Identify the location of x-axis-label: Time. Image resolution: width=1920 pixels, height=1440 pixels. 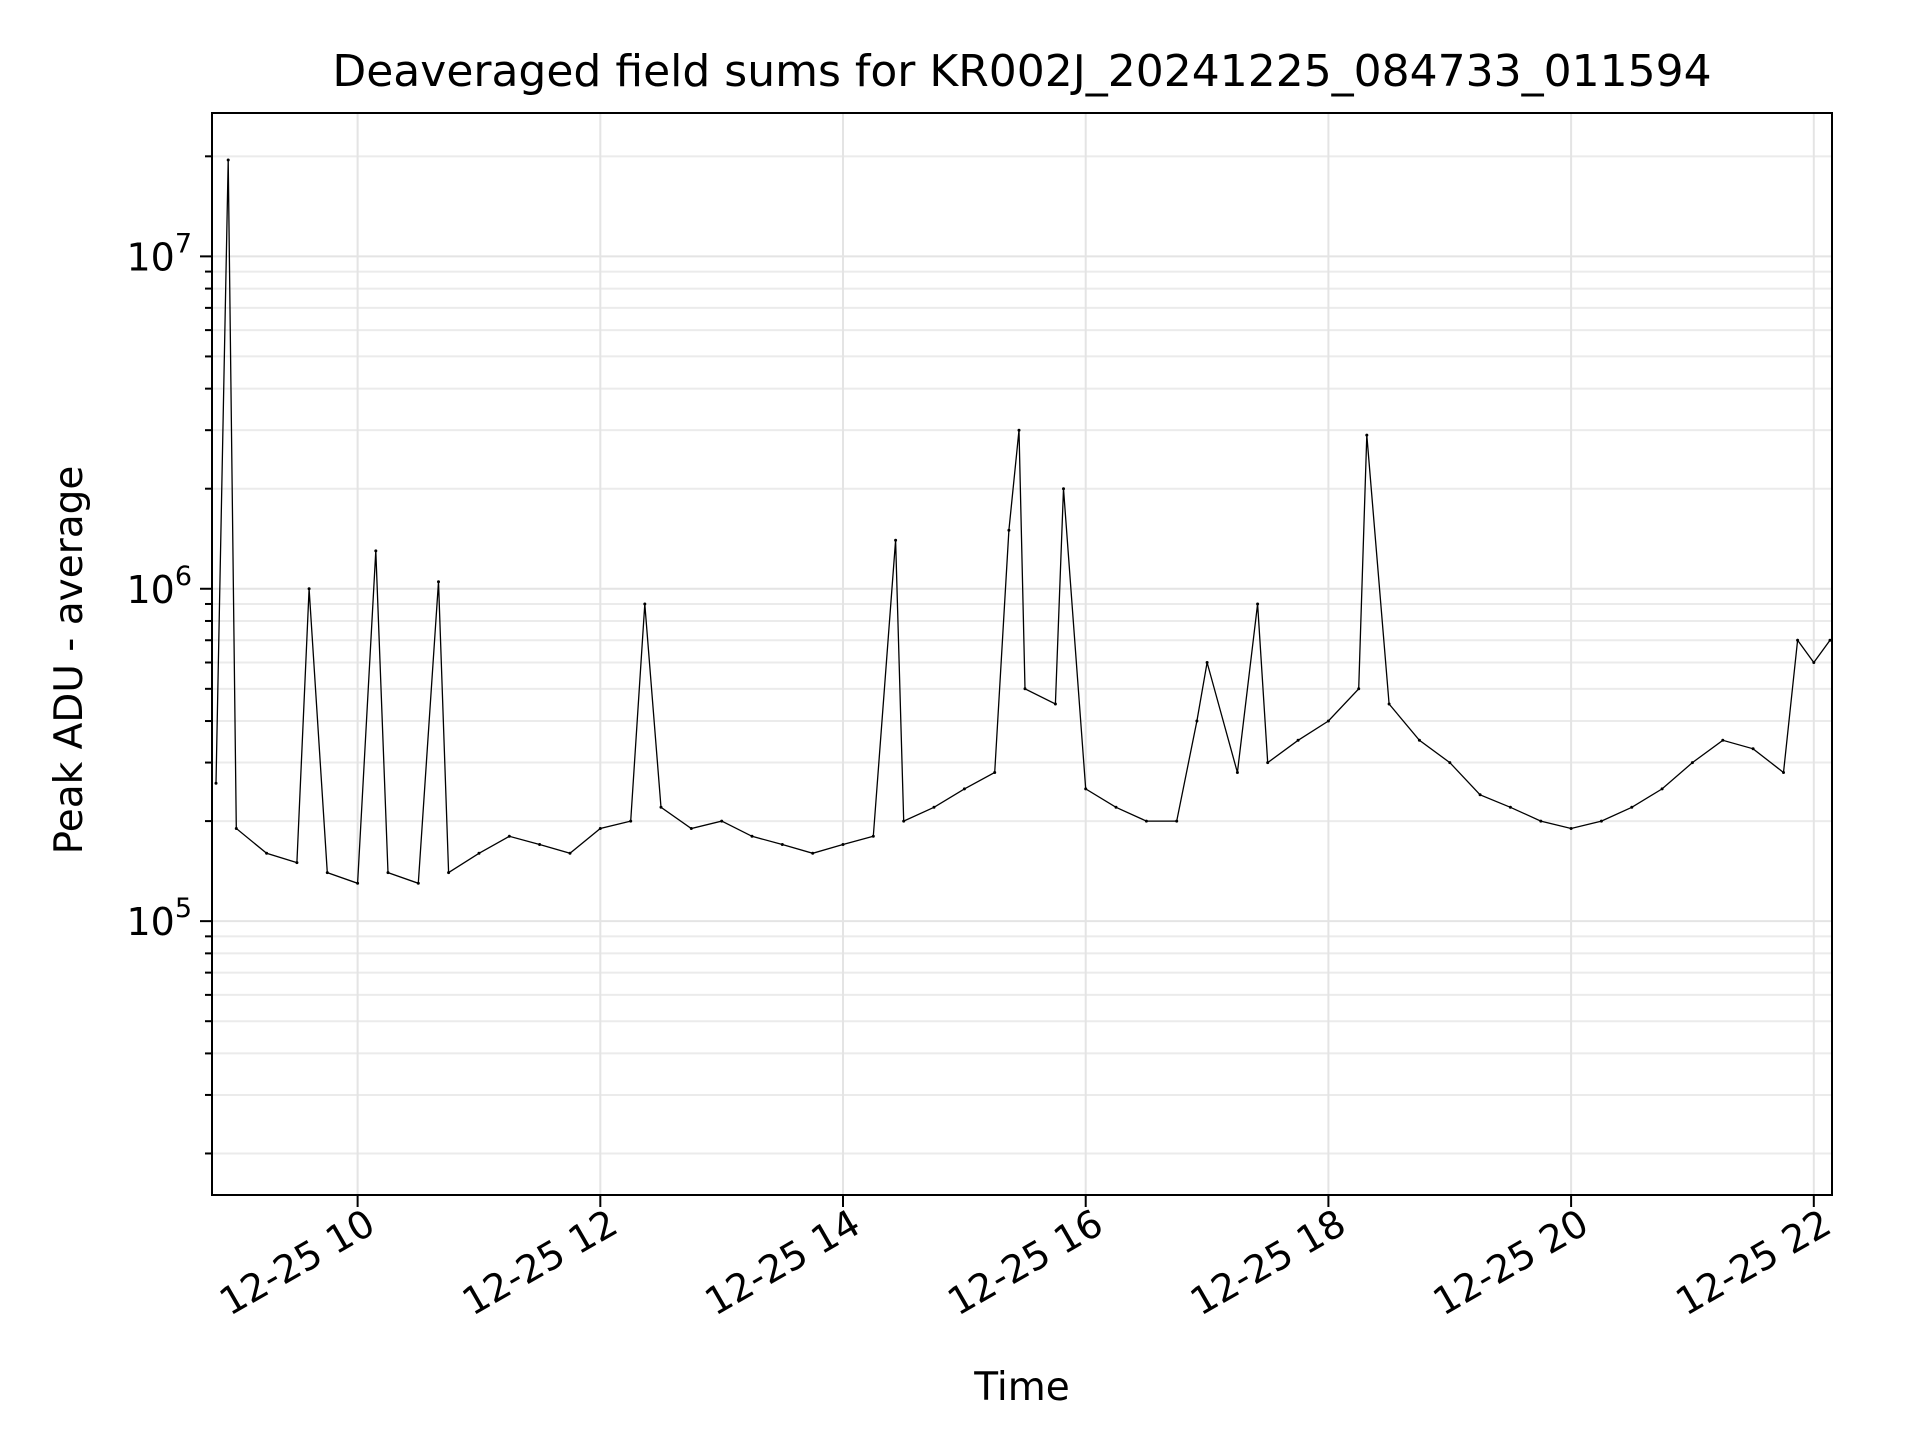
(1021, 1387).